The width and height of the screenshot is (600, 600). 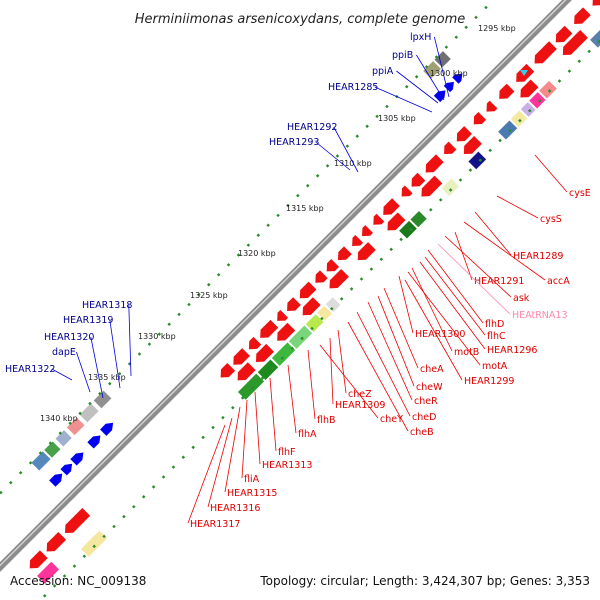 I want to click on forward-gene-label: ppiA, so click(x=383, y=71).